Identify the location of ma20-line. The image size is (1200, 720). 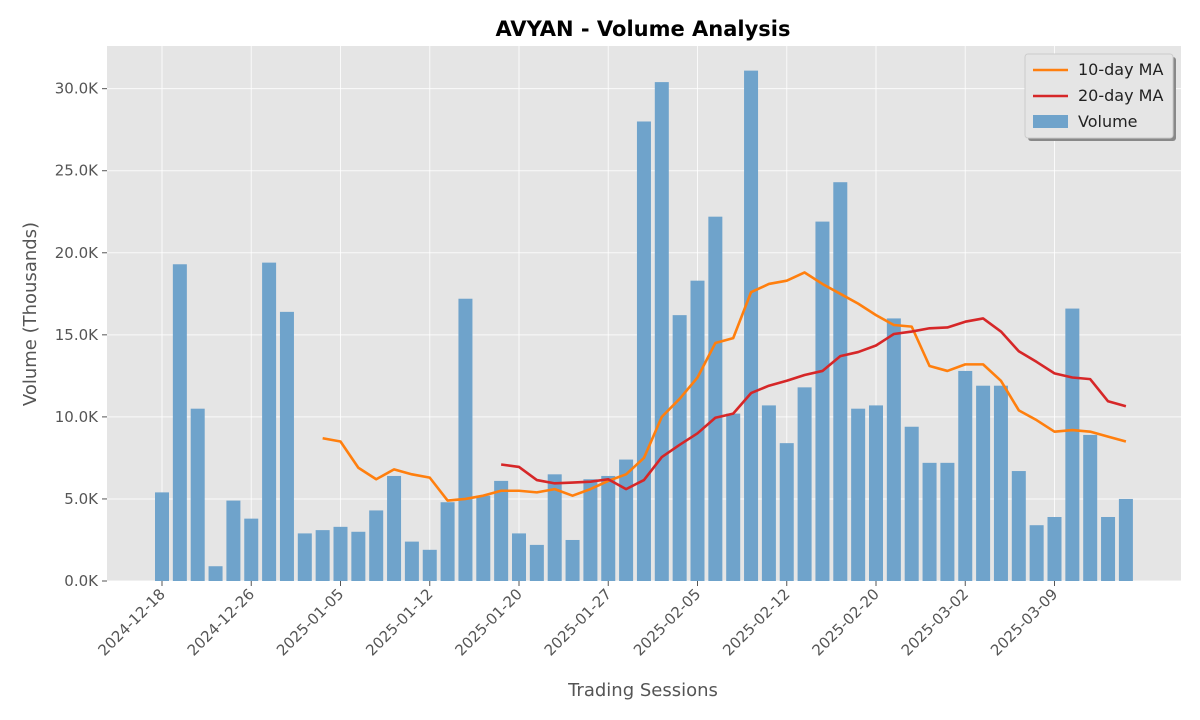
(813, 404).